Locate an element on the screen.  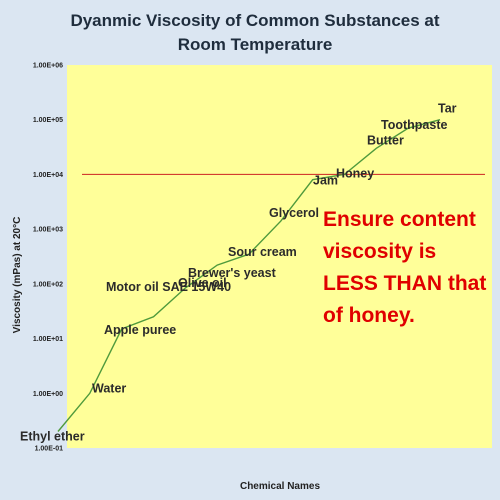
point-label: Olive oil is located at coordinates (202, 283).